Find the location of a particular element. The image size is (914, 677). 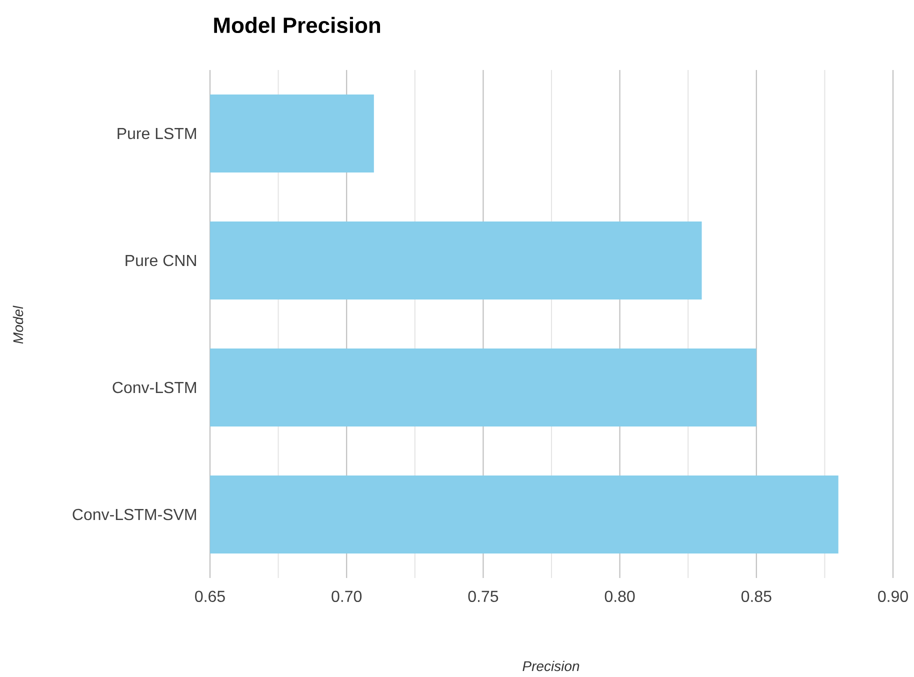

chart-title: Model Precision is located at coordinates (297, 25).